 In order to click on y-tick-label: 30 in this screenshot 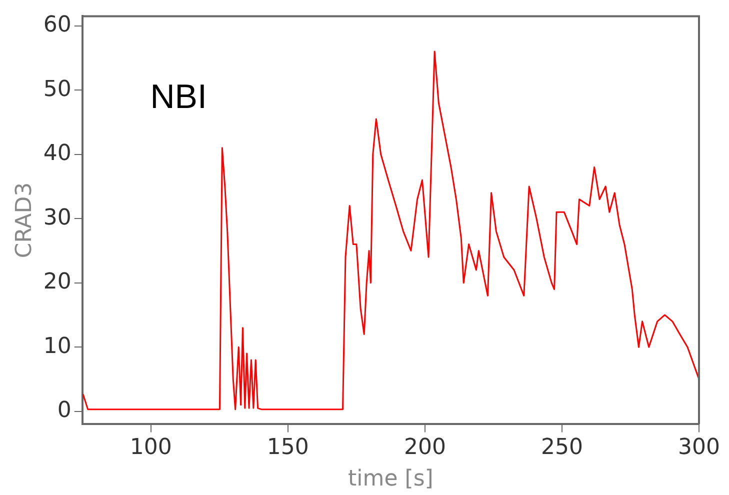, I will do `click(57, 217)`.